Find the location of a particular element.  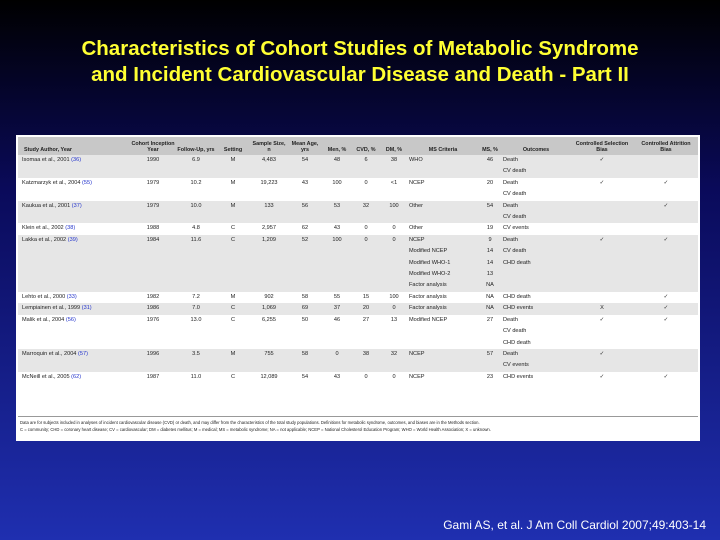

cell-men: 37 is located at coordinates (337, 309).